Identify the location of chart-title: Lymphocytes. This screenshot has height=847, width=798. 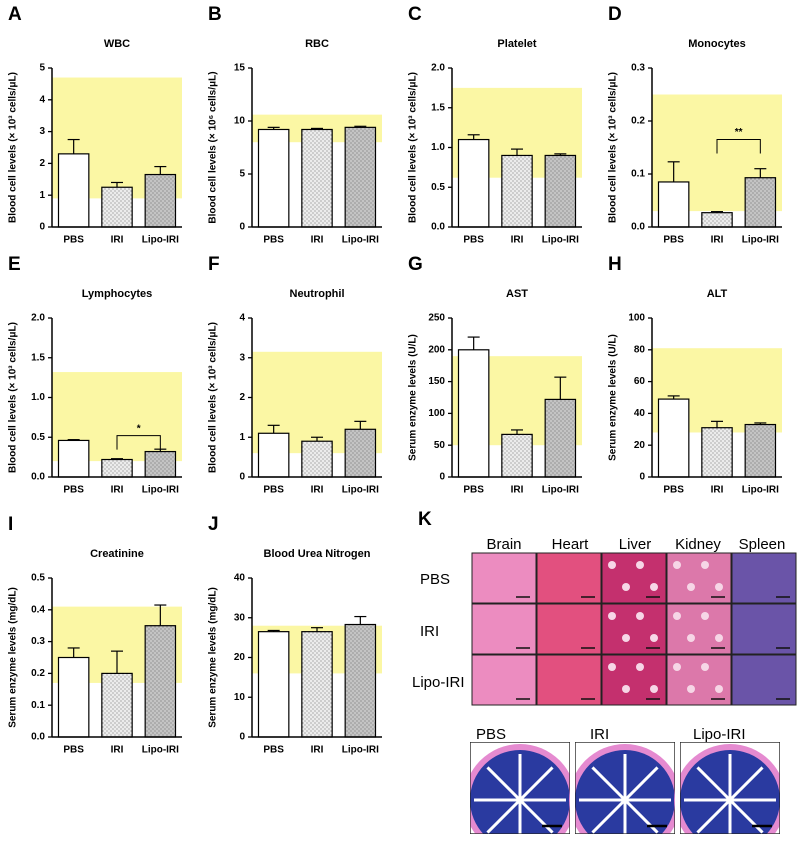
(117, 294).